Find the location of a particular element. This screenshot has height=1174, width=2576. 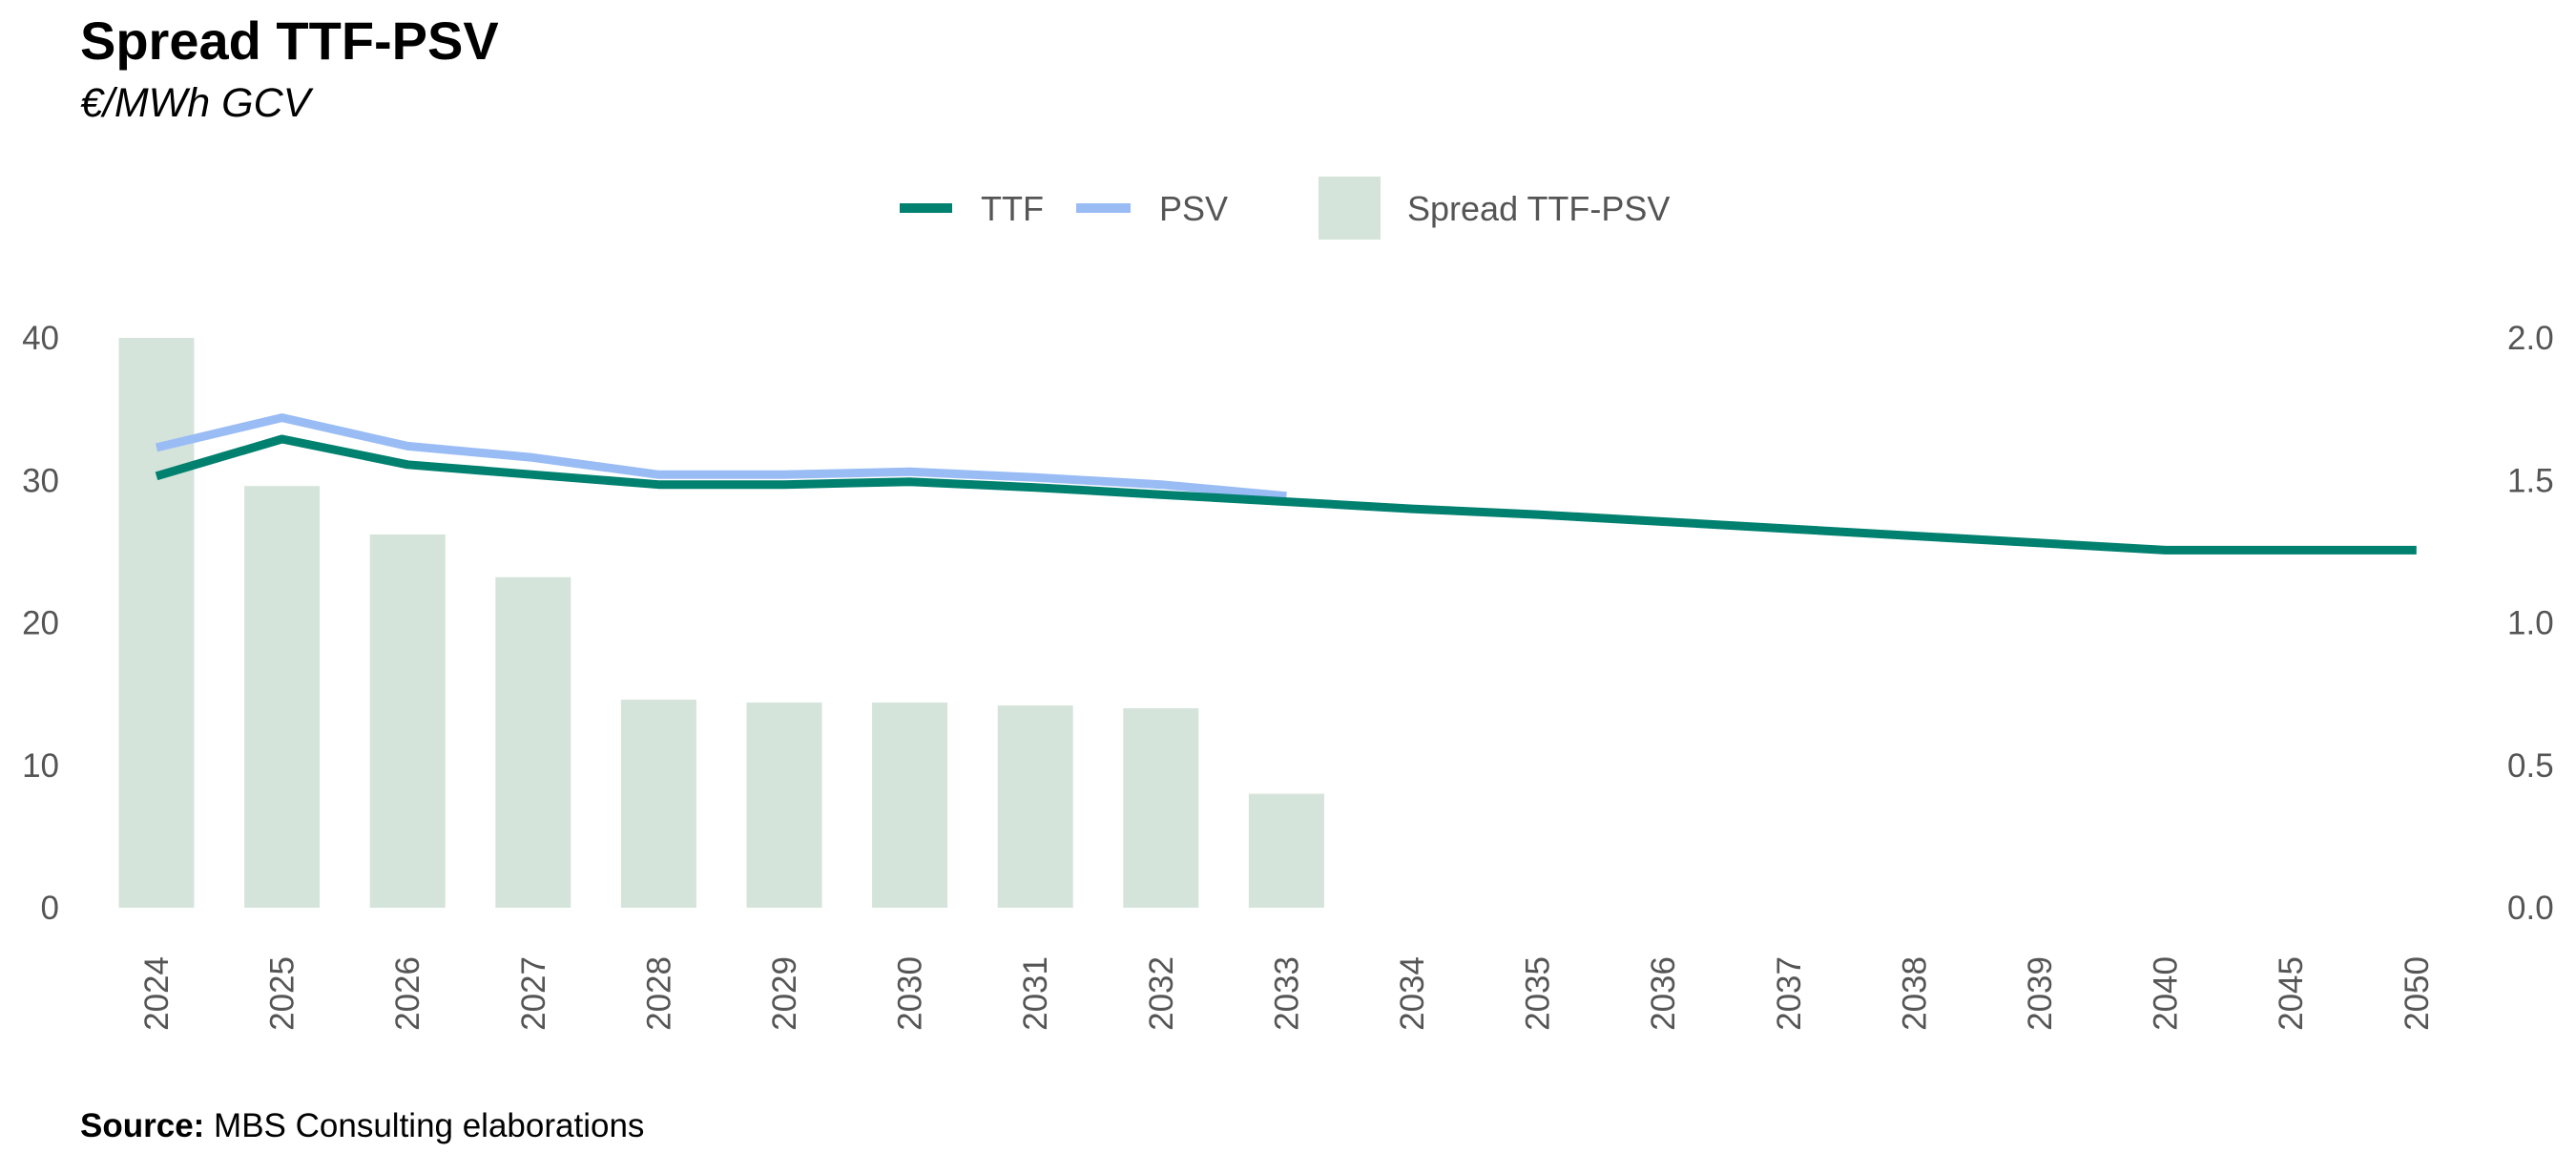

y-right-tick-label: 2.0 is located at coordinates (2530, 339).